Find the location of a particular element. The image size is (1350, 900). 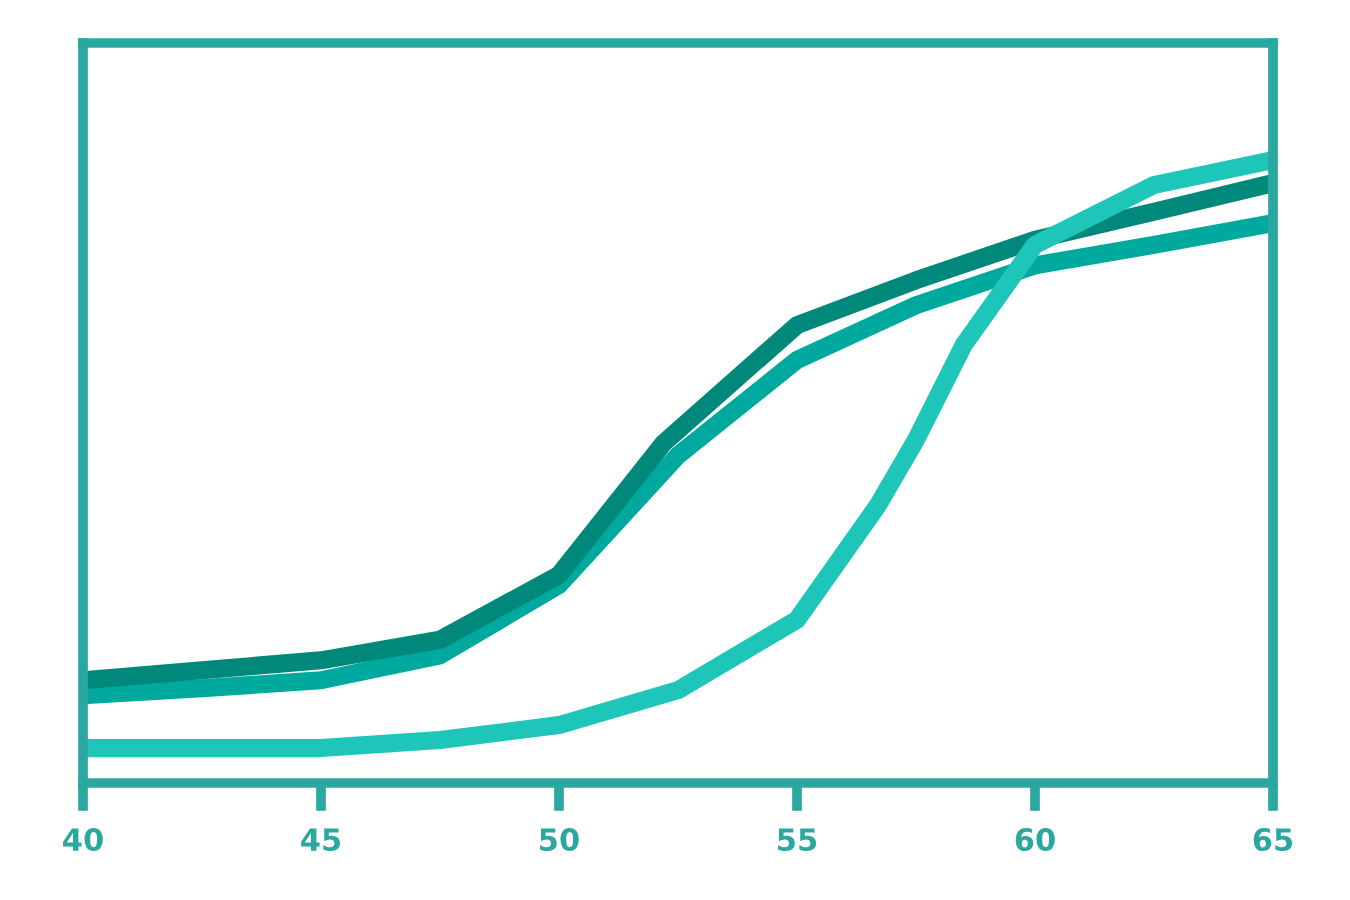

x-tick-label: 40 is located at coordinates (83, 839).